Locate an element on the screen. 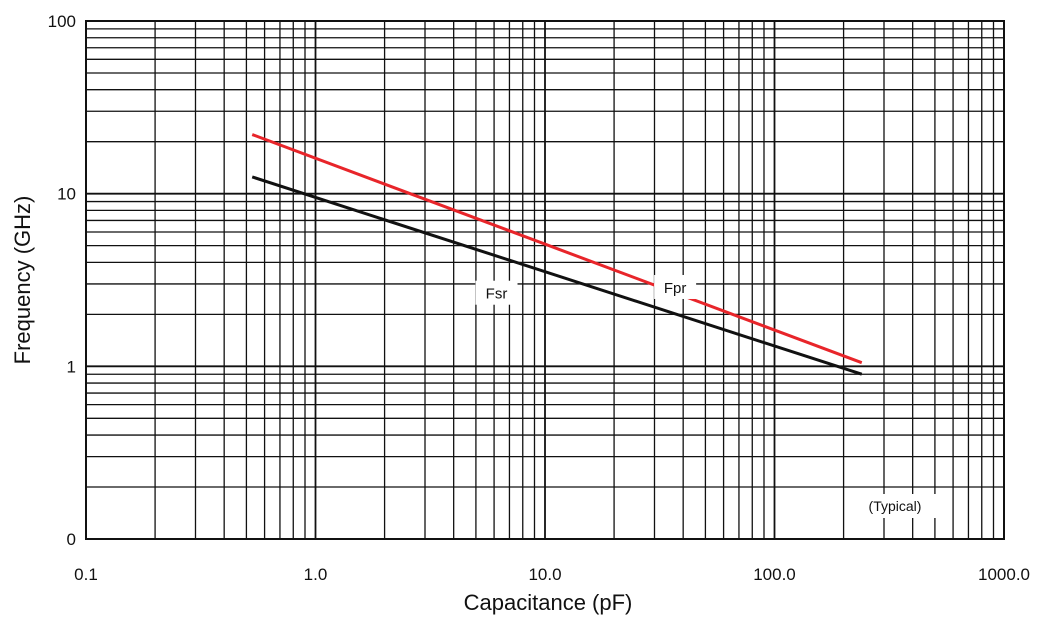 Image resolution: width=1037 pixels, height=621 pixels. x-tick-label: 100.0 is located at coordinates (774, 574).